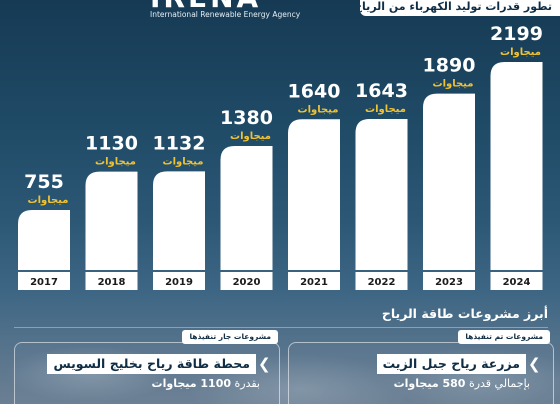 This screenshot has width=560, height=404. I want to click on tick-label-2024: 2024, so click(517, 282).